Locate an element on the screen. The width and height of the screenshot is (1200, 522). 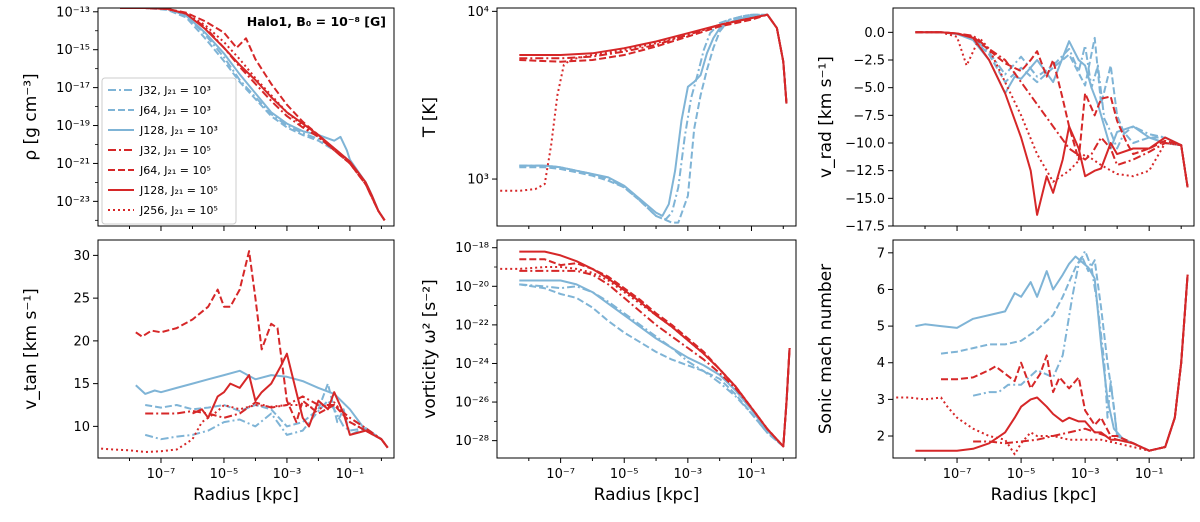
legend-label: J64, J₂₁ = 10³ is located at coordinates (175, 110).